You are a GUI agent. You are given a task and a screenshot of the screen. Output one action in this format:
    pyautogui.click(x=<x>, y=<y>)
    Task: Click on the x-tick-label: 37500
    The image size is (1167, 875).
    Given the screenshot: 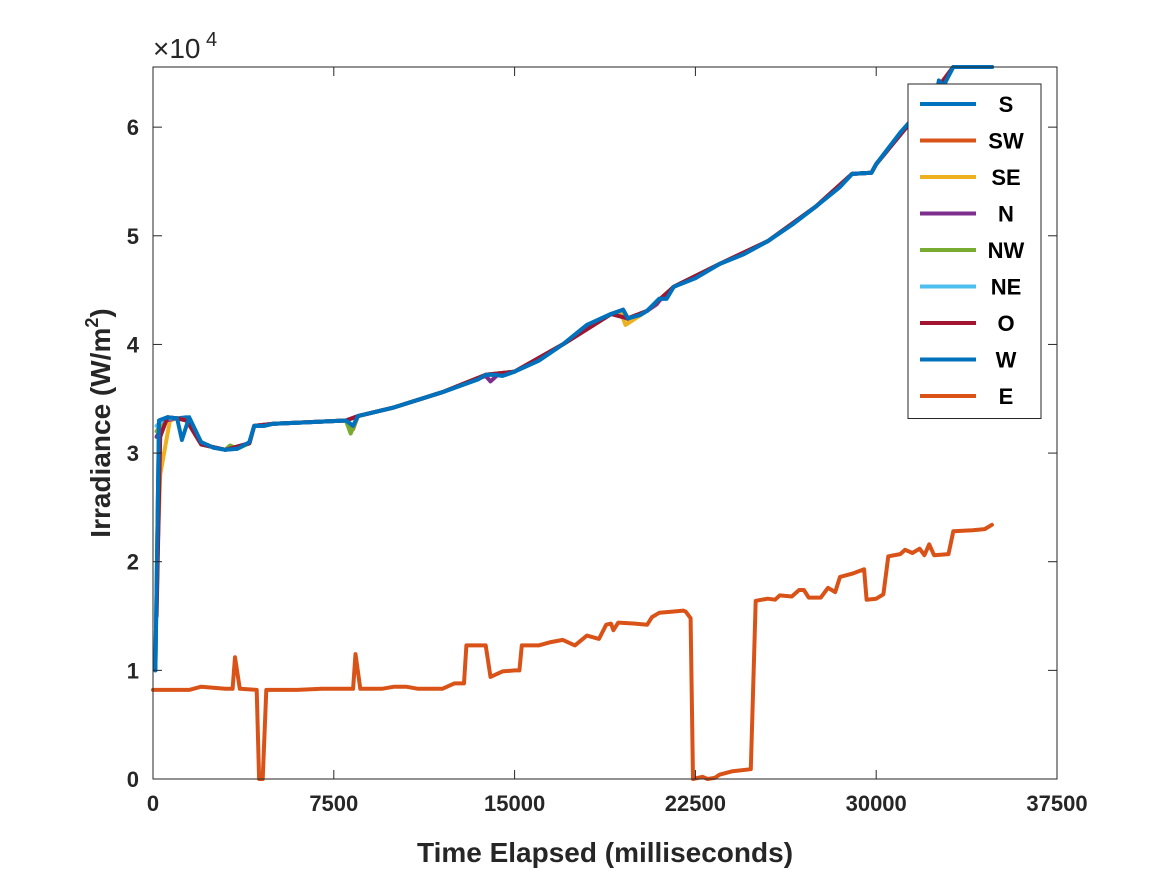 What is the action you would take?
    pyautogui.click(x=1056, y=803)
    